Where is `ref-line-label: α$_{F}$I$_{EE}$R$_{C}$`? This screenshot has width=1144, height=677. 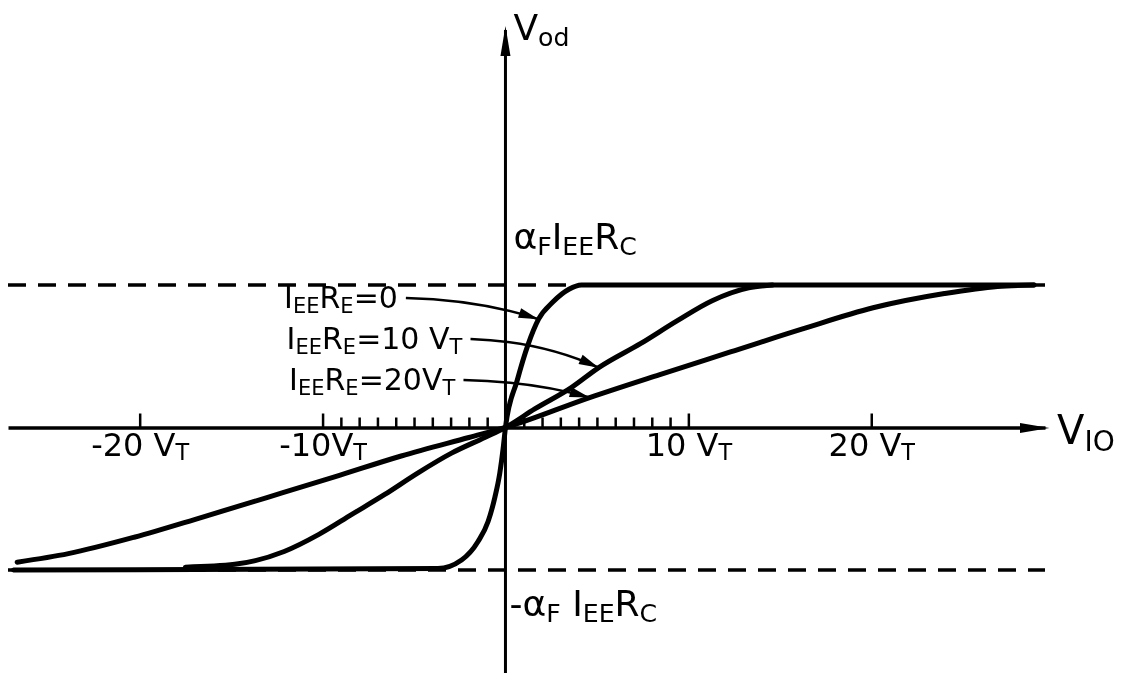 ref-line-label: α$_{F}$I$_{EE}$R$_{C}$ is located at coordinates (575, 239).